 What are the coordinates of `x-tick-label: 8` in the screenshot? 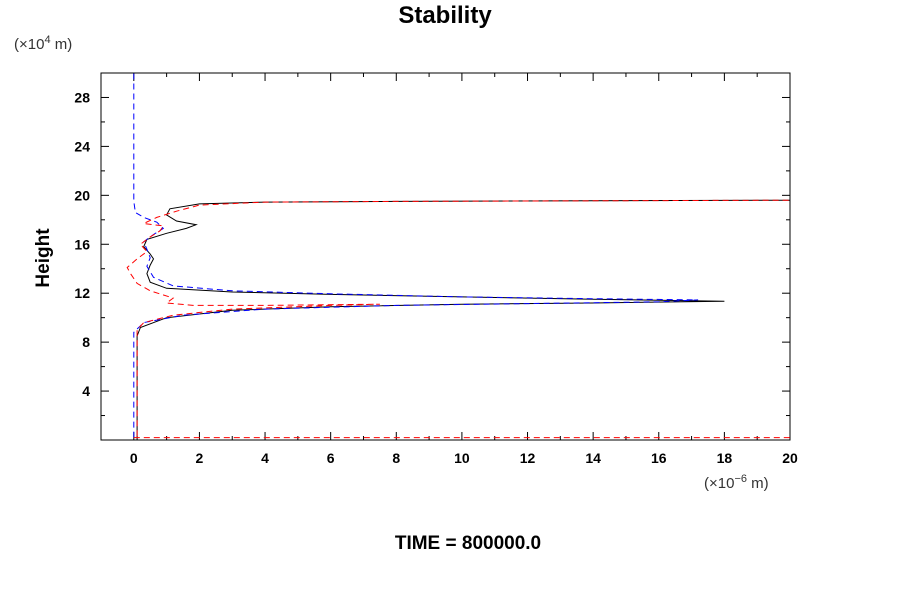 It's located at (396, 458).